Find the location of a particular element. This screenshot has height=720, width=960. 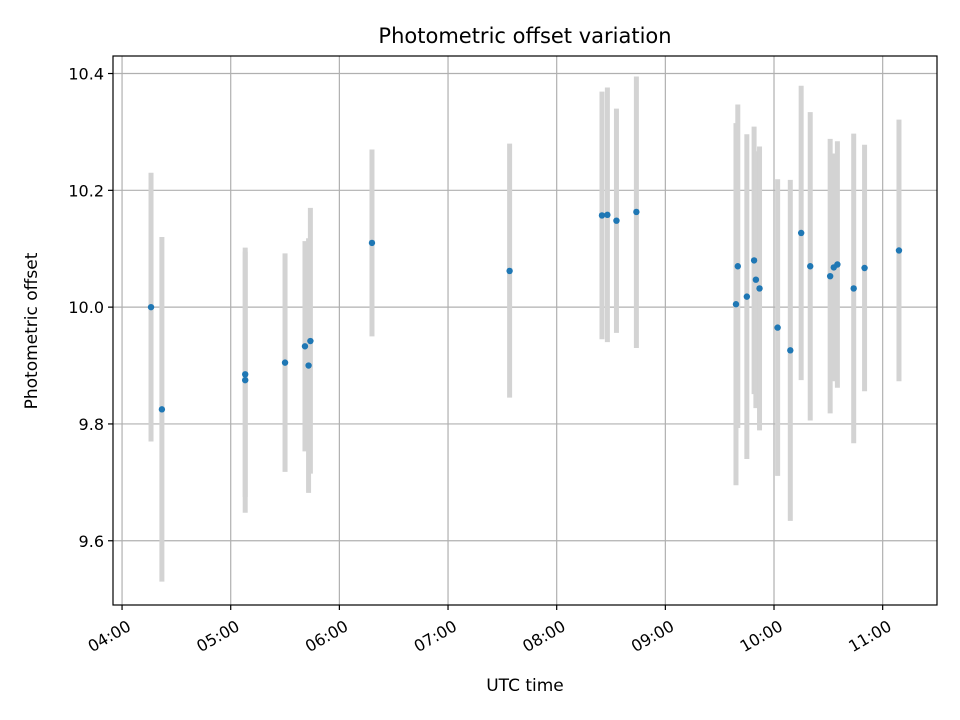

y-tick-label: 10.2 is located at coordinates (86, 190).